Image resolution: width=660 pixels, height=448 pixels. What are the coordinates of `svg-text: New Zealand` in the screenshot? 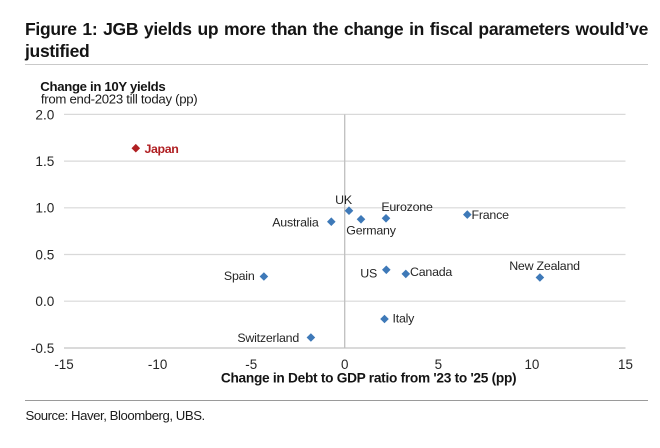 It's located at (544, 266).